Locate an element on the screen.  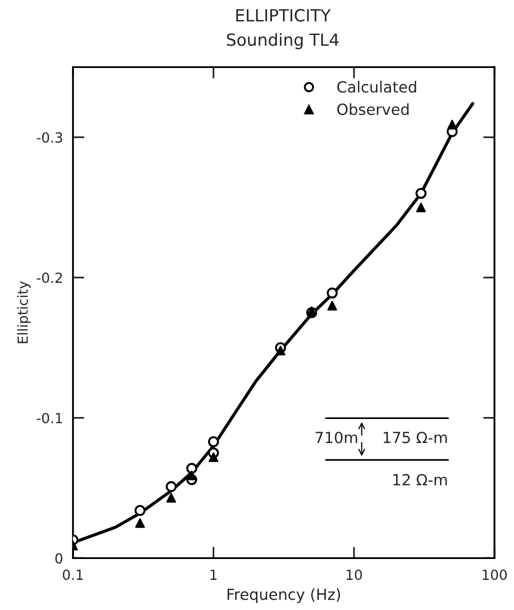
x-tick-label: 100 is located at coordinates (494, 575).